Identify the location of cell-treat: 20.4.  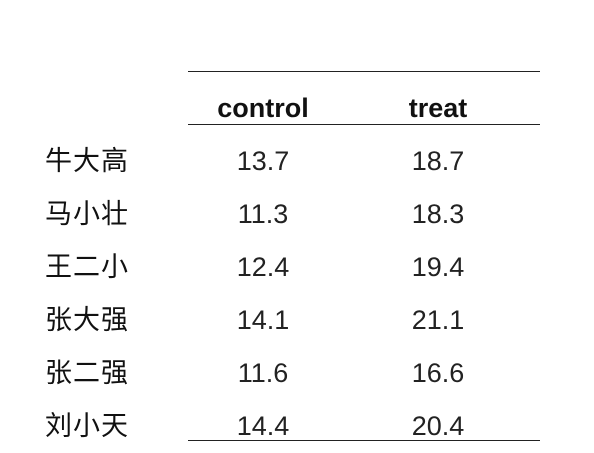
(438, 426).